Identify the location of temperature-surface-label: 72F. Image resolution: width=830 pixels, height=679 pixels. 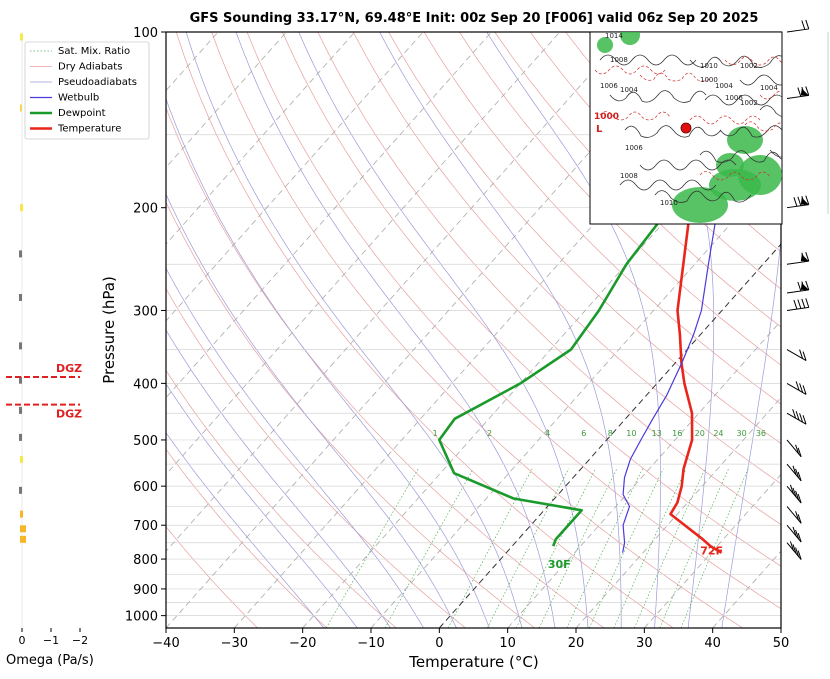
(711, 551).